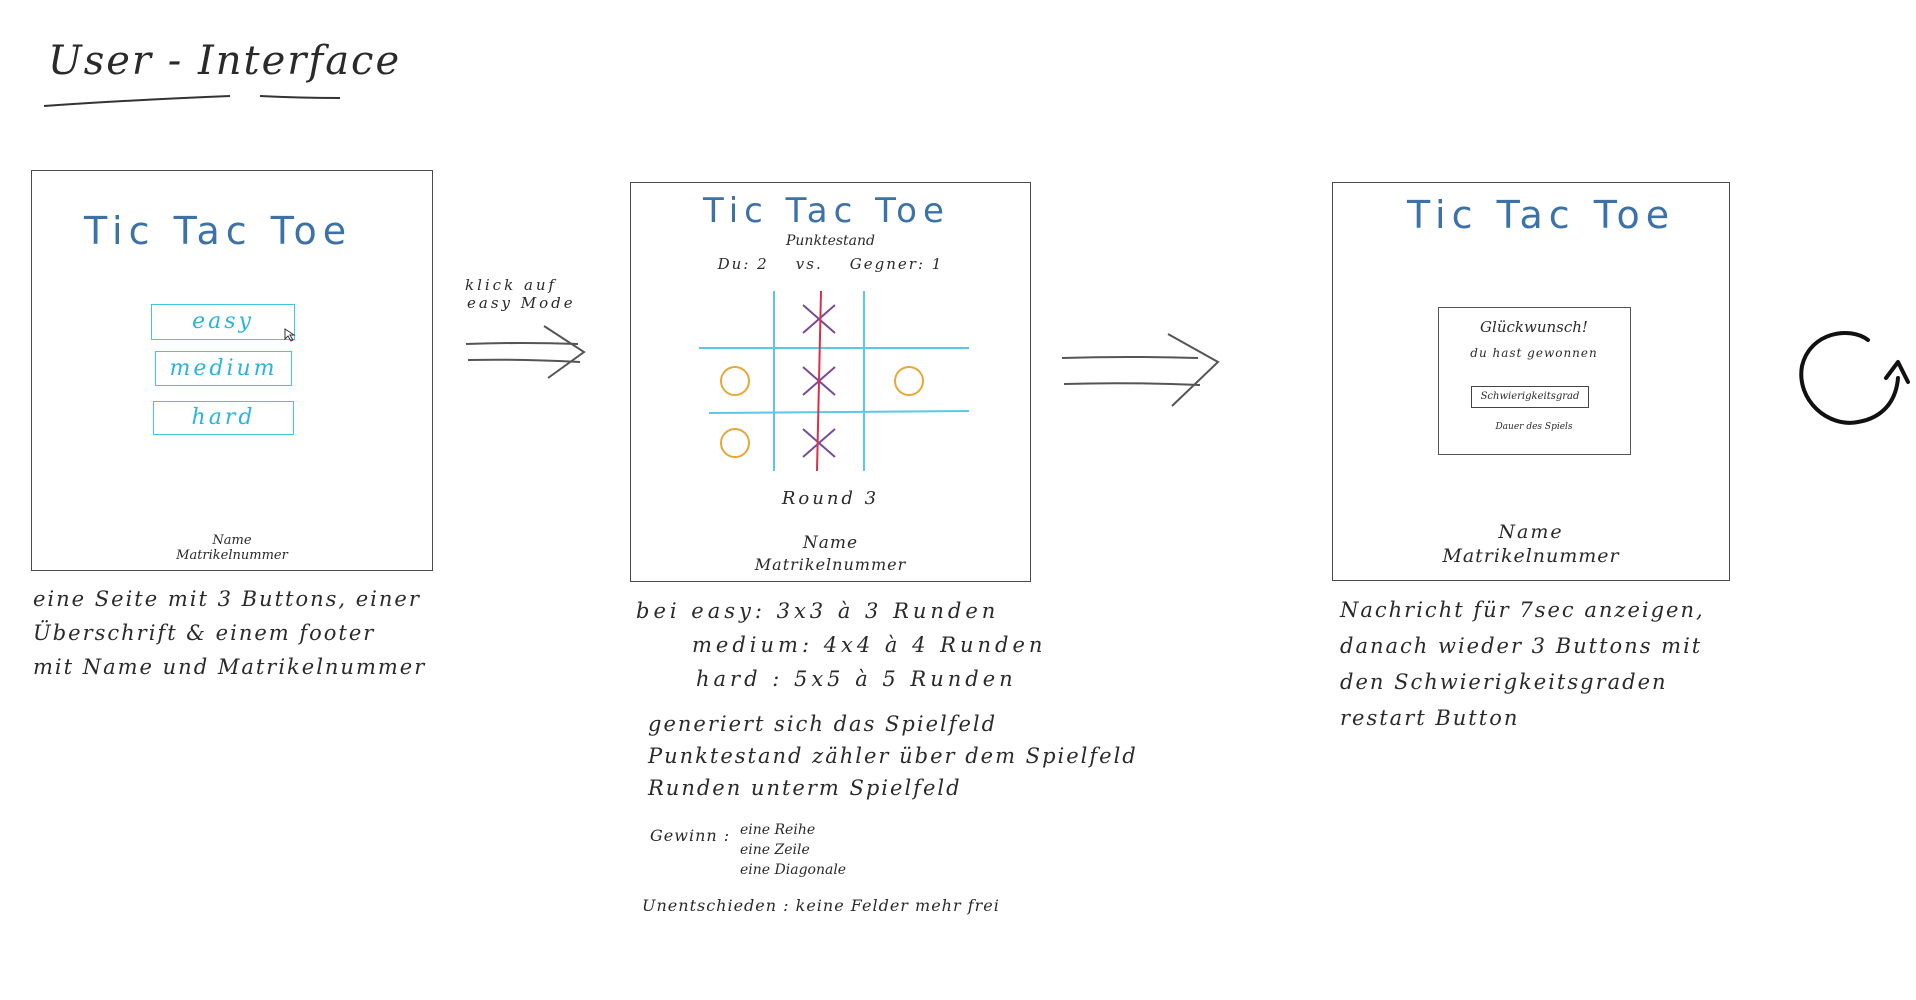 The width and height of the screenshot is (1916, 1000). Describe the element at coordinates (834, 381) in the screenshot. I see `game-board` at that location.